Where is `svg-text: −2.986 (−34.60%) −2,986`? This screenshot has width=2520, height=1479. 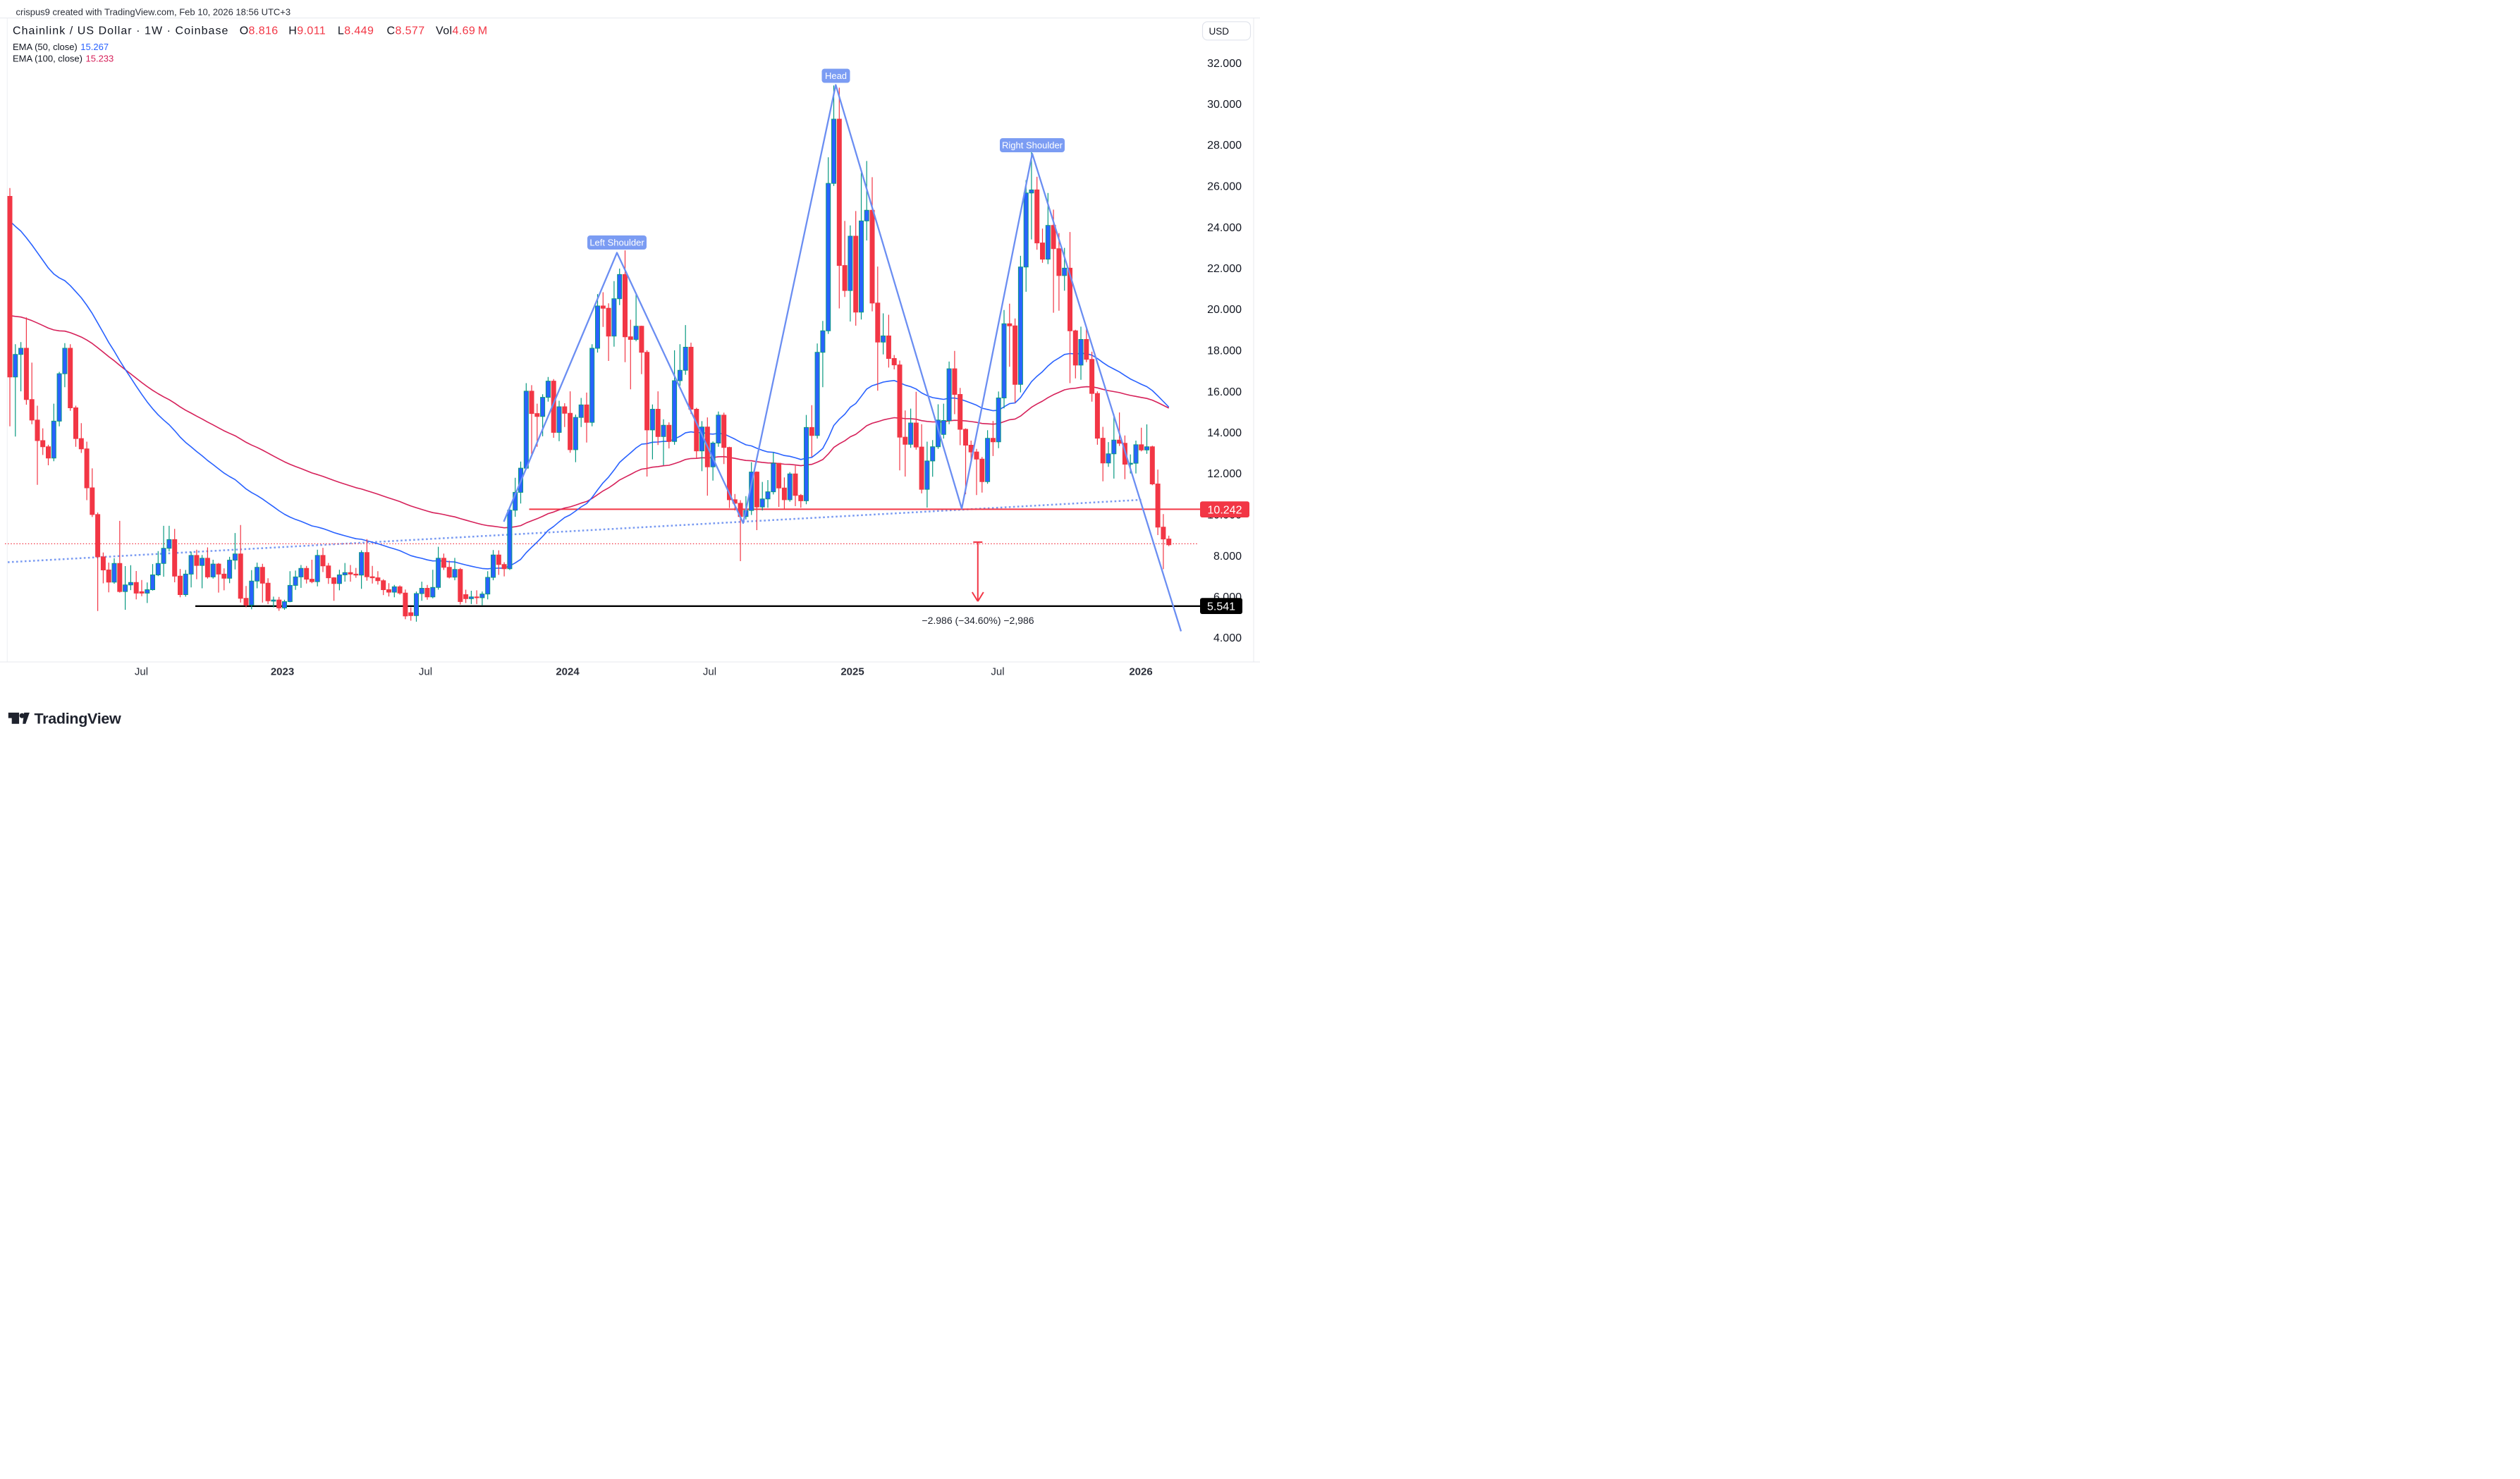 svg-text: −2.986 (−34.60%) −2,986 is located at coordinates (978, 620).